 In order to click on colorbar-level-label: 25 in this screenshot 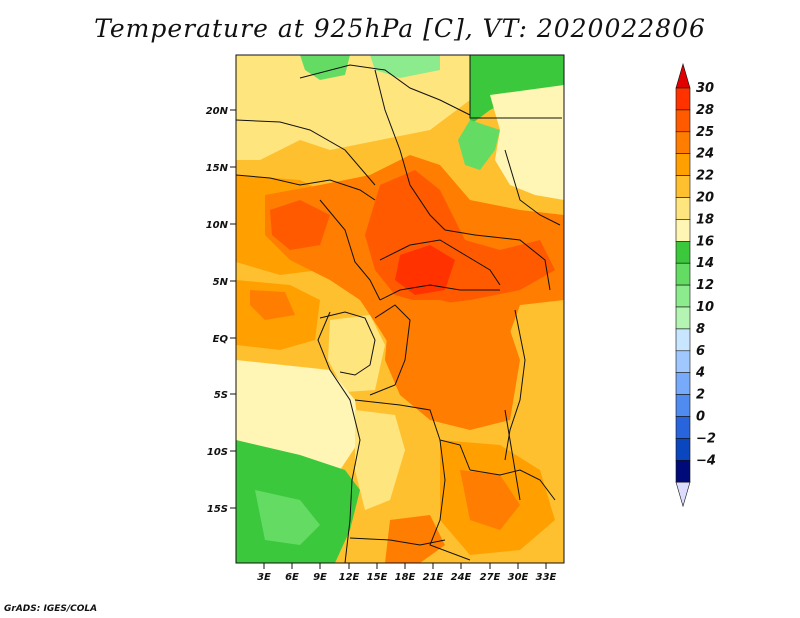, I will do `click(705, 132)`.